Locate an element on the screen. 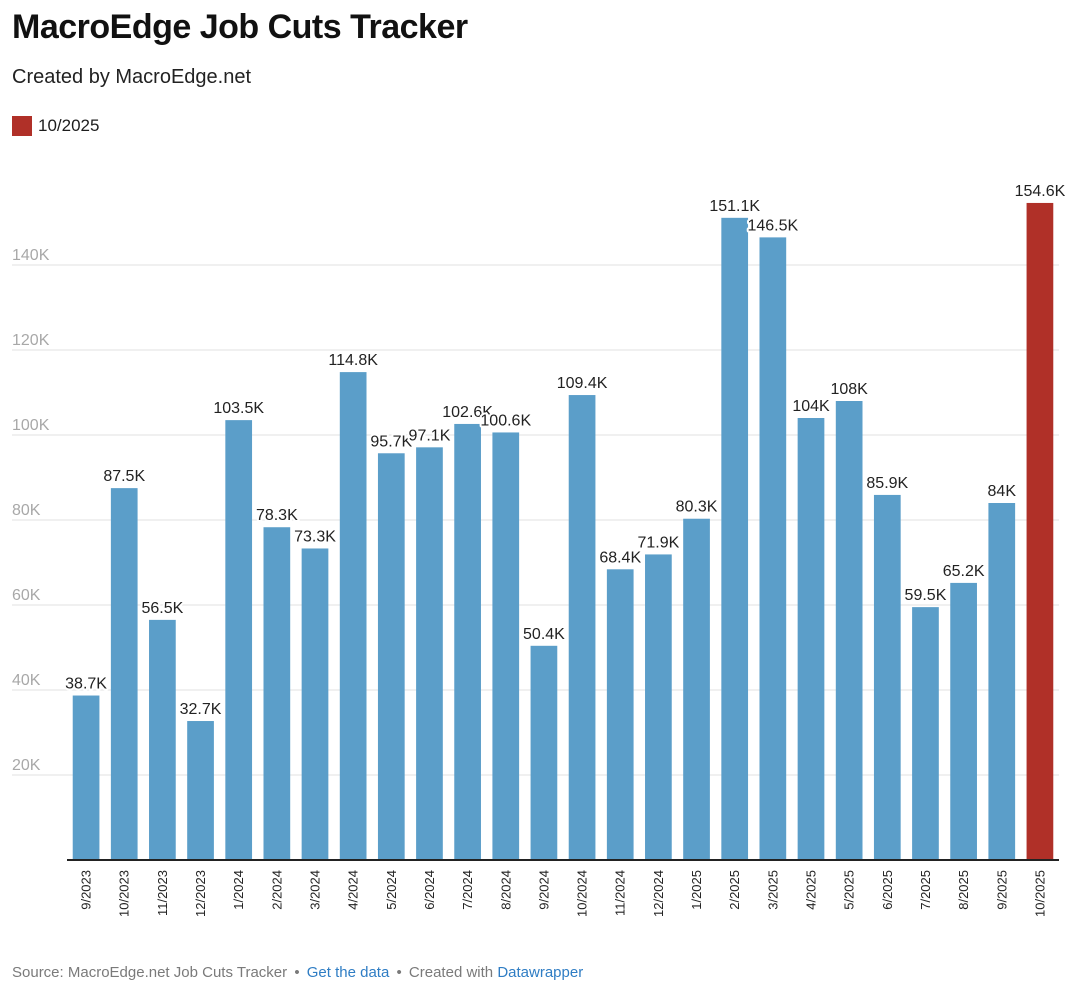  x-tick-label: 11/2023 is located at coordinates (162, 893).